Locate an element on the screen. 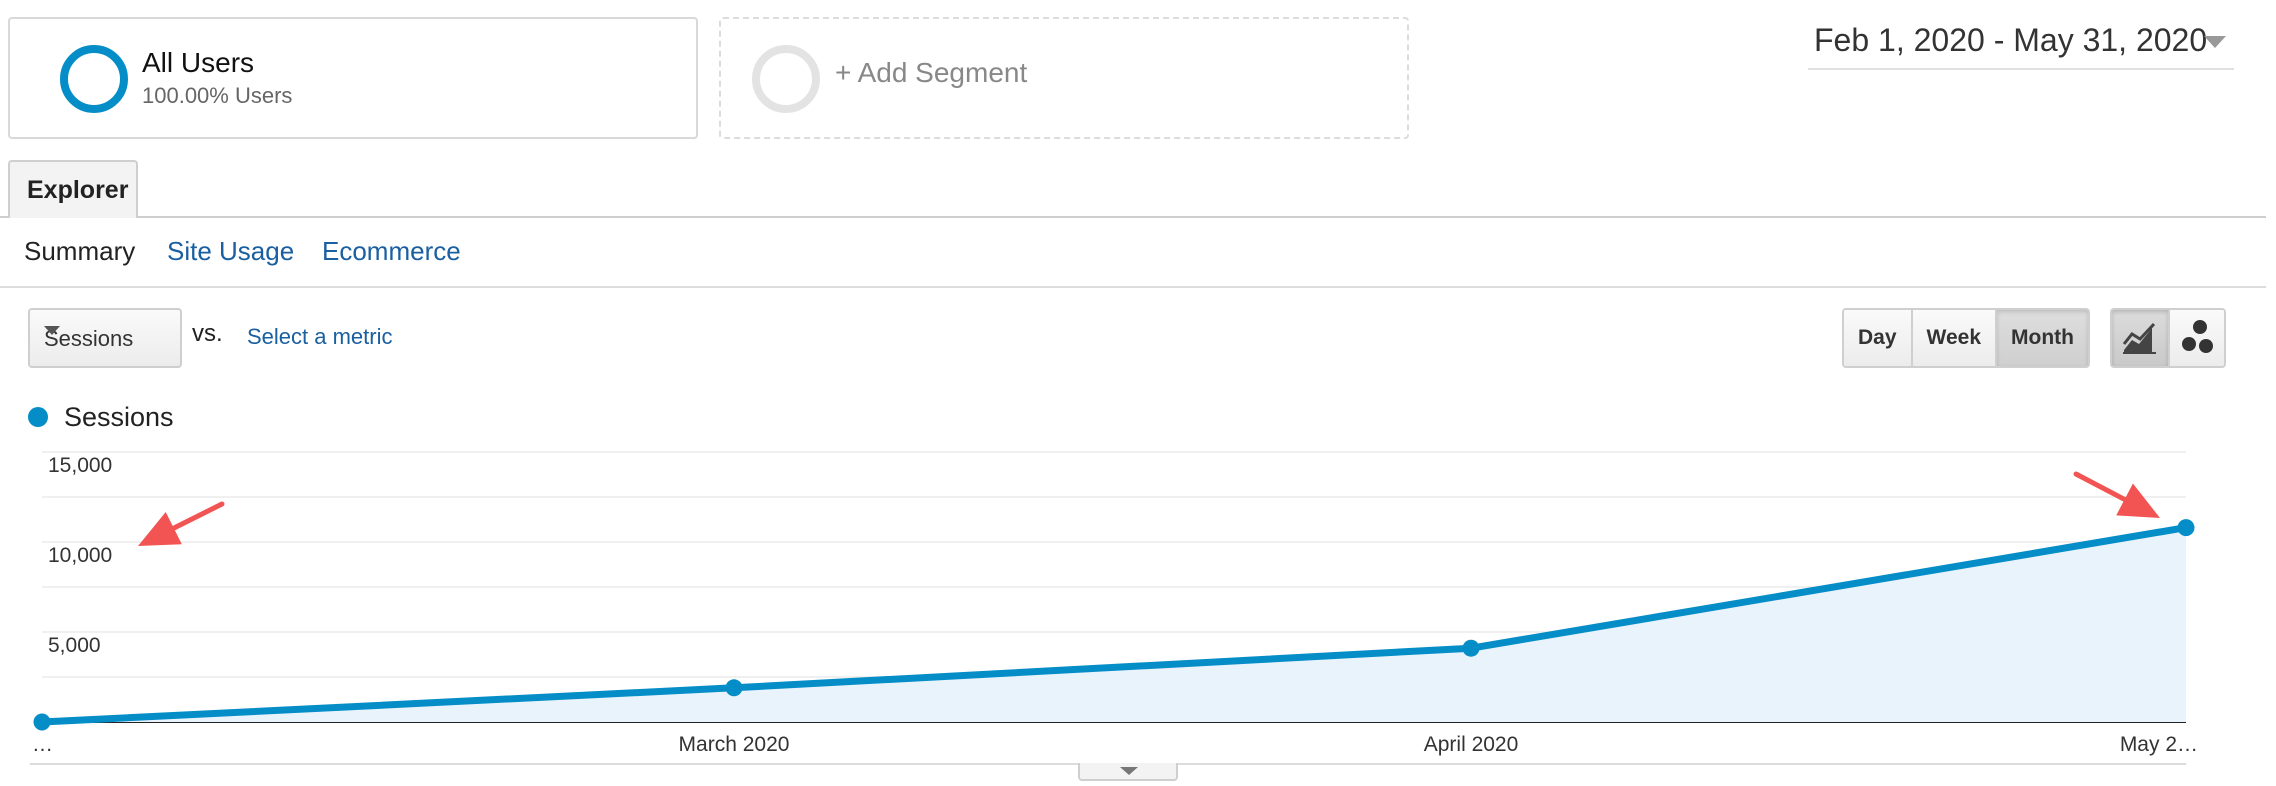  x-tick-label: March 2020 is located at coordinates (734, 744).